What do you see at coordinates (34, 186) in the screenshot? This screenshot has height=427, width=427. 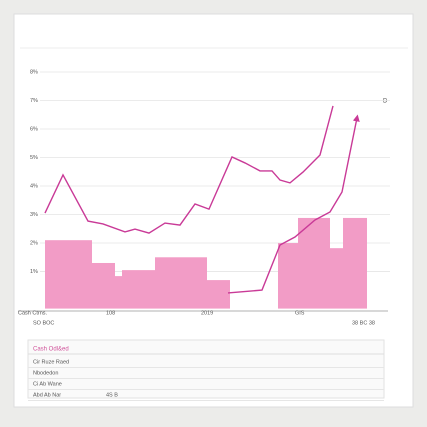 I see `y-tick-label: 4%` at bounding box center [34, 186].